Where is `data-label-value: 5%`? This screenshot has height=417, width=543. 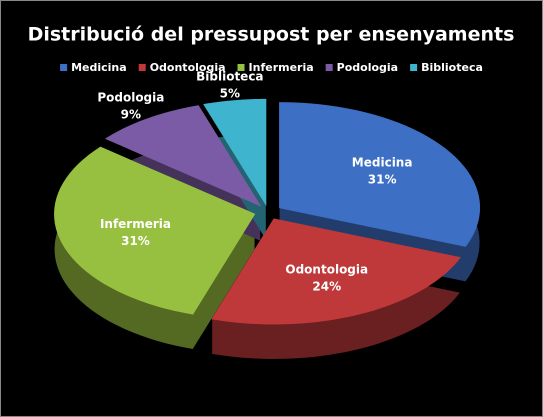
data-label-value: 5% is located at coordinates (230, 94).